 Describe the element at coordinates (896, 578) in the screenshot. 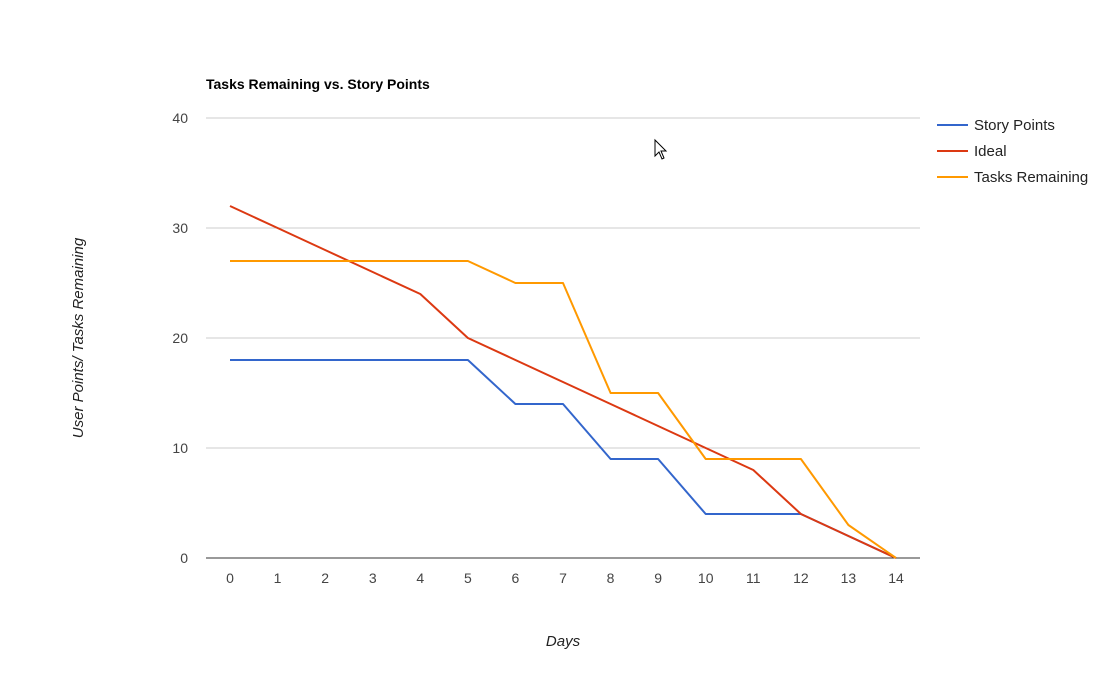

I see `x-tick-label: 14` at that location.